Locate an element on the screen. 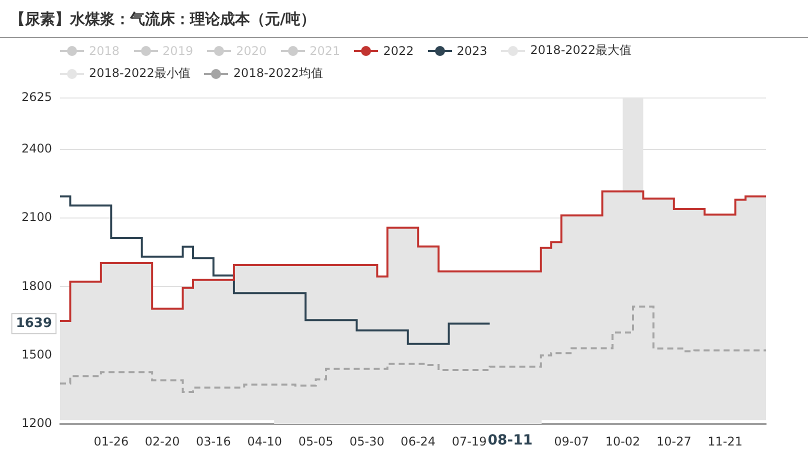 The image size is (808, 460). x-tick-label: 05-30 is located at coordinates (367, 441).